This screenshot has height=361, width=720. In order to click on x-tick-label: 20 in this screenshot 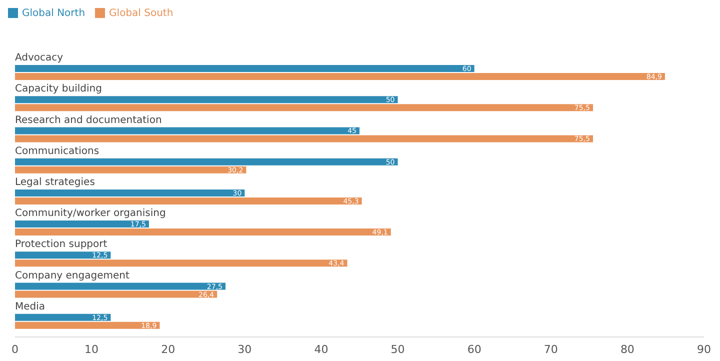, I will do `click(168, 349)`.